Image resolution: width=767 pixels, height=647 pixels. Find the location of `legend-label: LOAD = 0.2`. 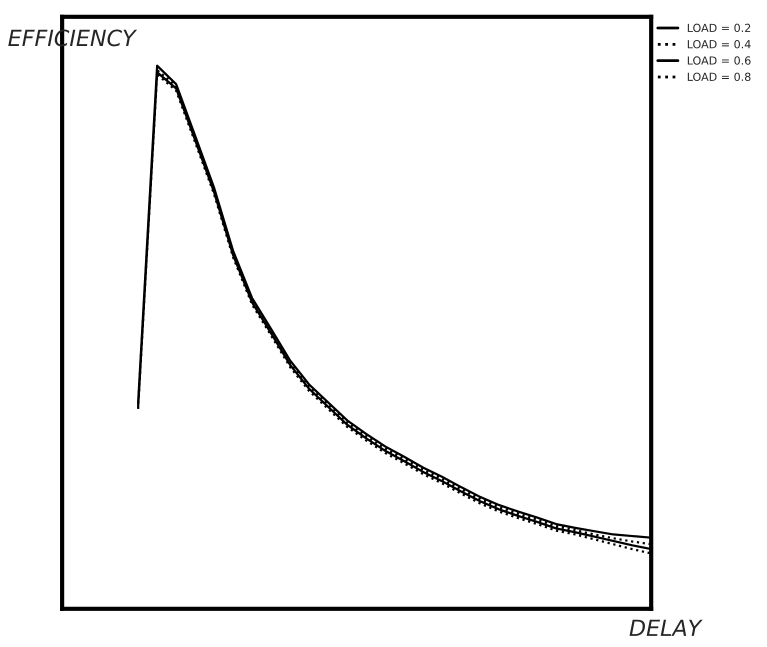

legend-label: LOAD = 0.2 is located at coordinates (719, 28).